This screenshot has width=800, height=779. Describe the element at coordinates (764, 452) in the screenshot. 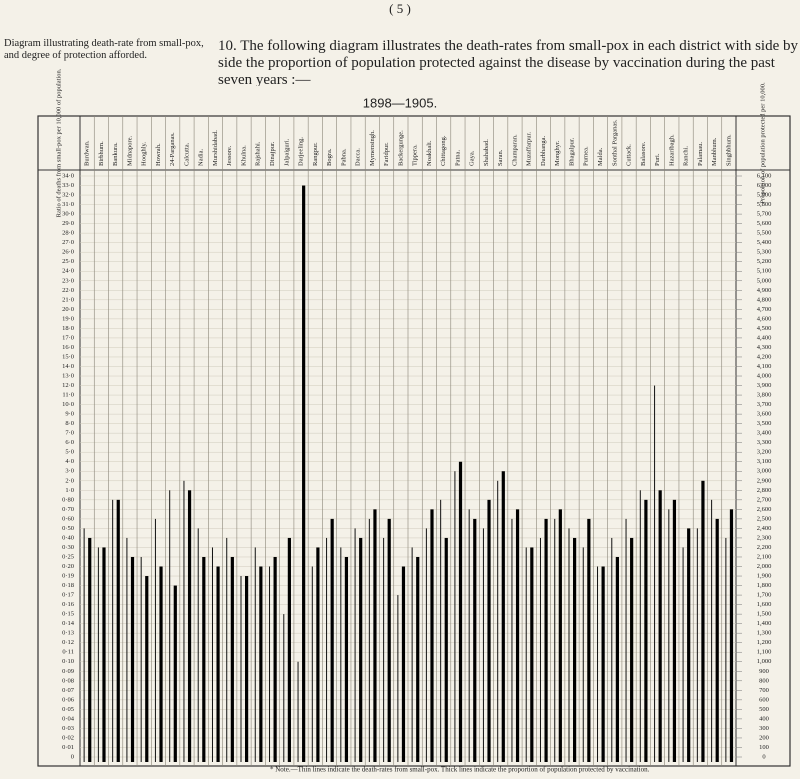

I see `y2-tick-label: 3,200` at that location.